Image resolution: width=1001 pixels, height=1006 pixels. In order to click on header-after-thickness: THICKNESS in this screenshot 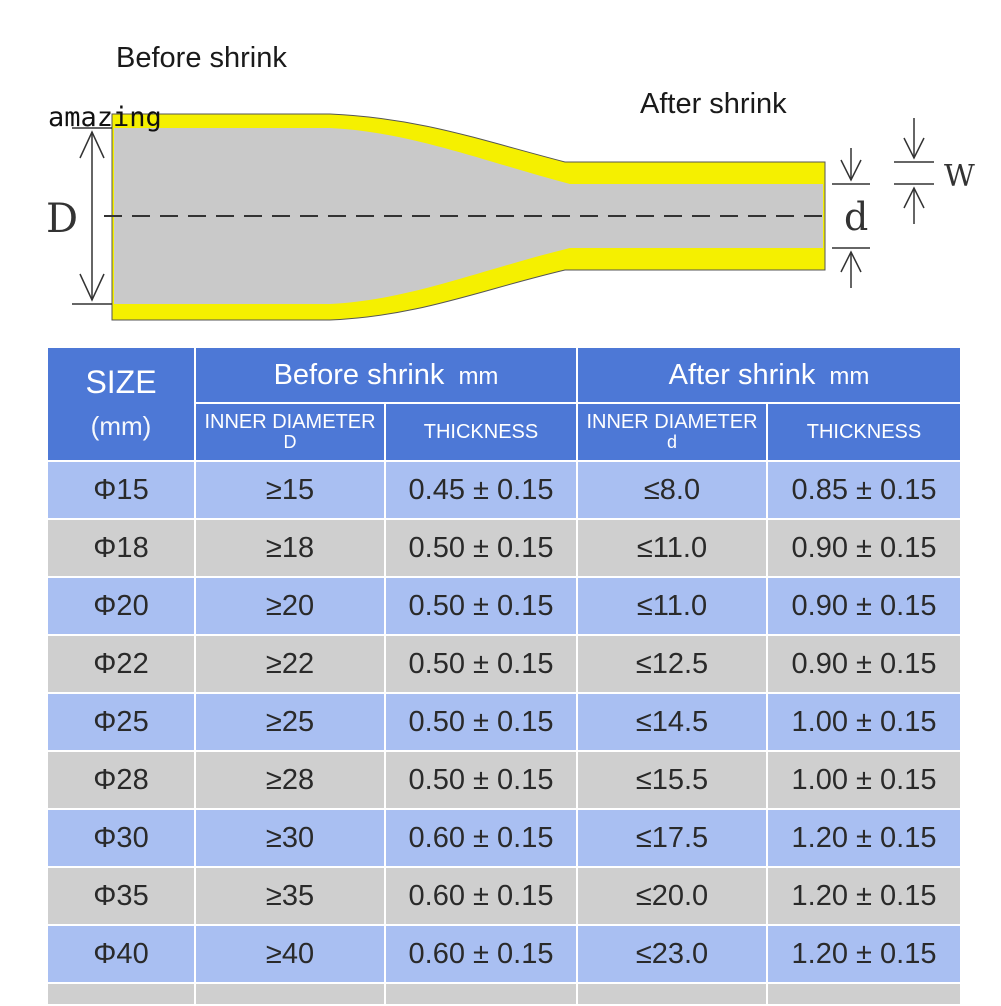, I will do `click(864, 432)`.